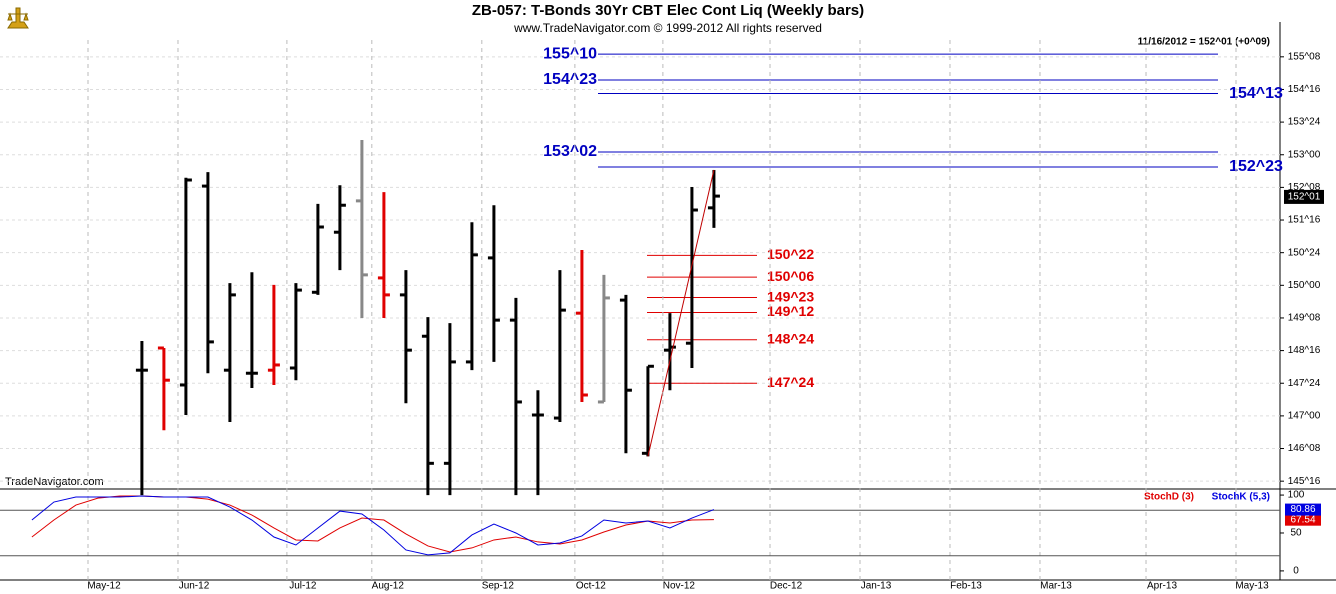 This screenshot has height=594, width=1336. Describe the element at coordinates (681, 313) in the screenshot. I see `trendline` at that location.